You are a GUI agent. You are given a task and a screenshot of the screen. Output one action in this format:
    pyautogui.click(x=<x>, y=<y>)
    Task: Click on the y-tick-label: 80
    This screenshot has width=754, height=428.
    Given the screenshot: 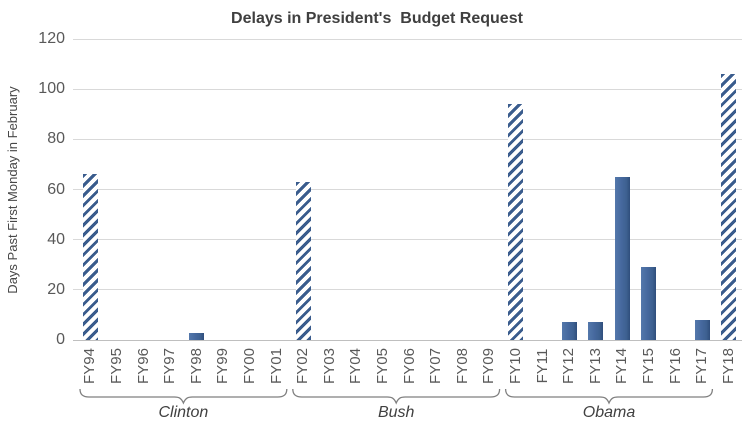 What is the action you would take?
    pyautogui.click(x=56, y=139)
    